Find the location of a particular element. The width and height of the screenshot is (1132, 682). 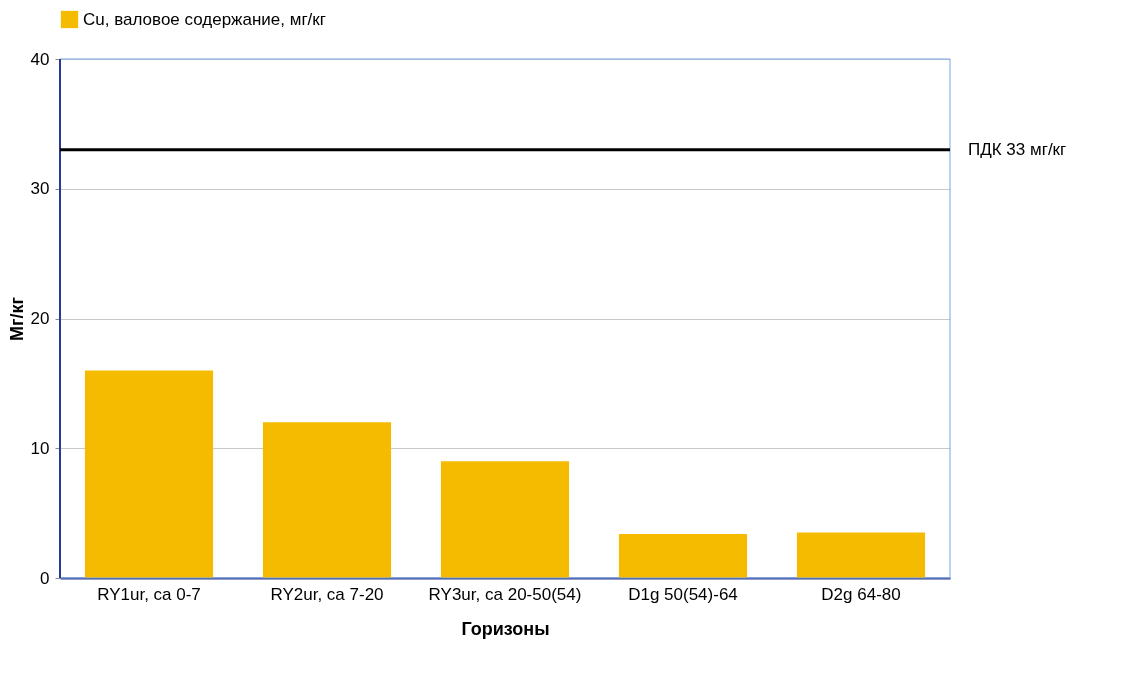

y-tick-label: 10 is located at coordinates (40, 448).